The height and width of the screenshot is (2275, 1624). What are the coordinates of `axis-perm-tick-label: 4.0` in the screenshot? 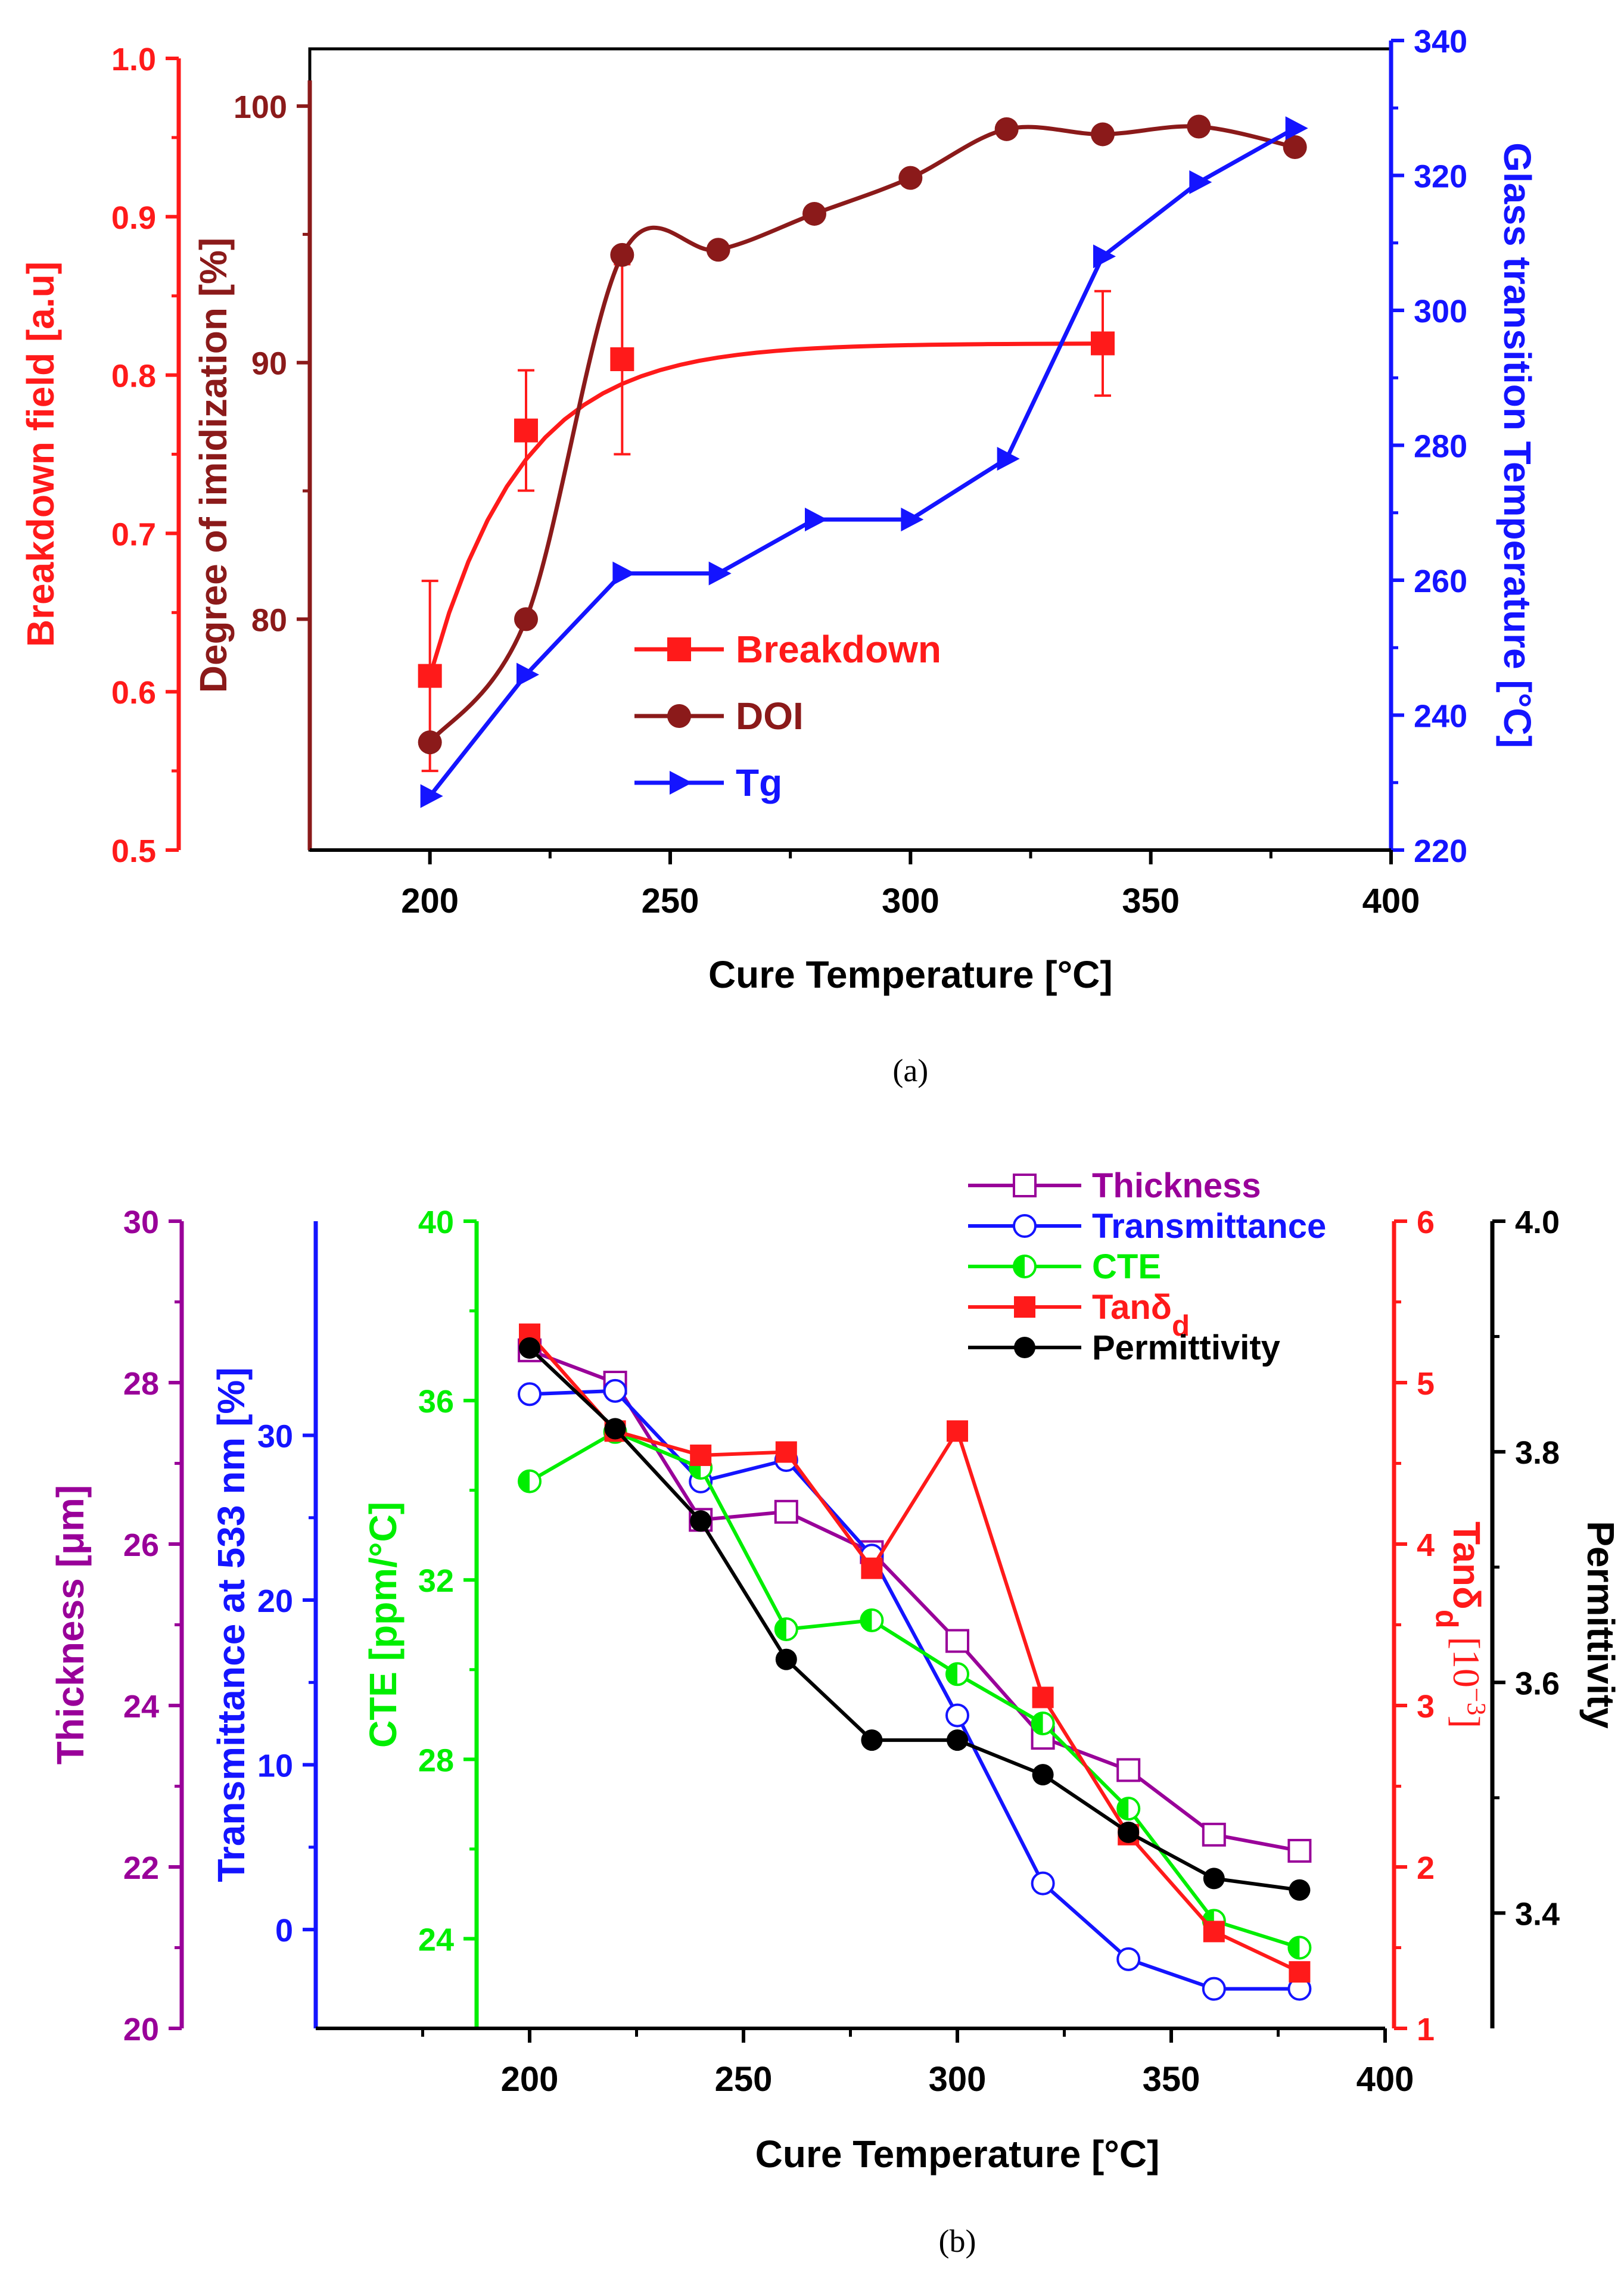 It's located at (1537, 1222).